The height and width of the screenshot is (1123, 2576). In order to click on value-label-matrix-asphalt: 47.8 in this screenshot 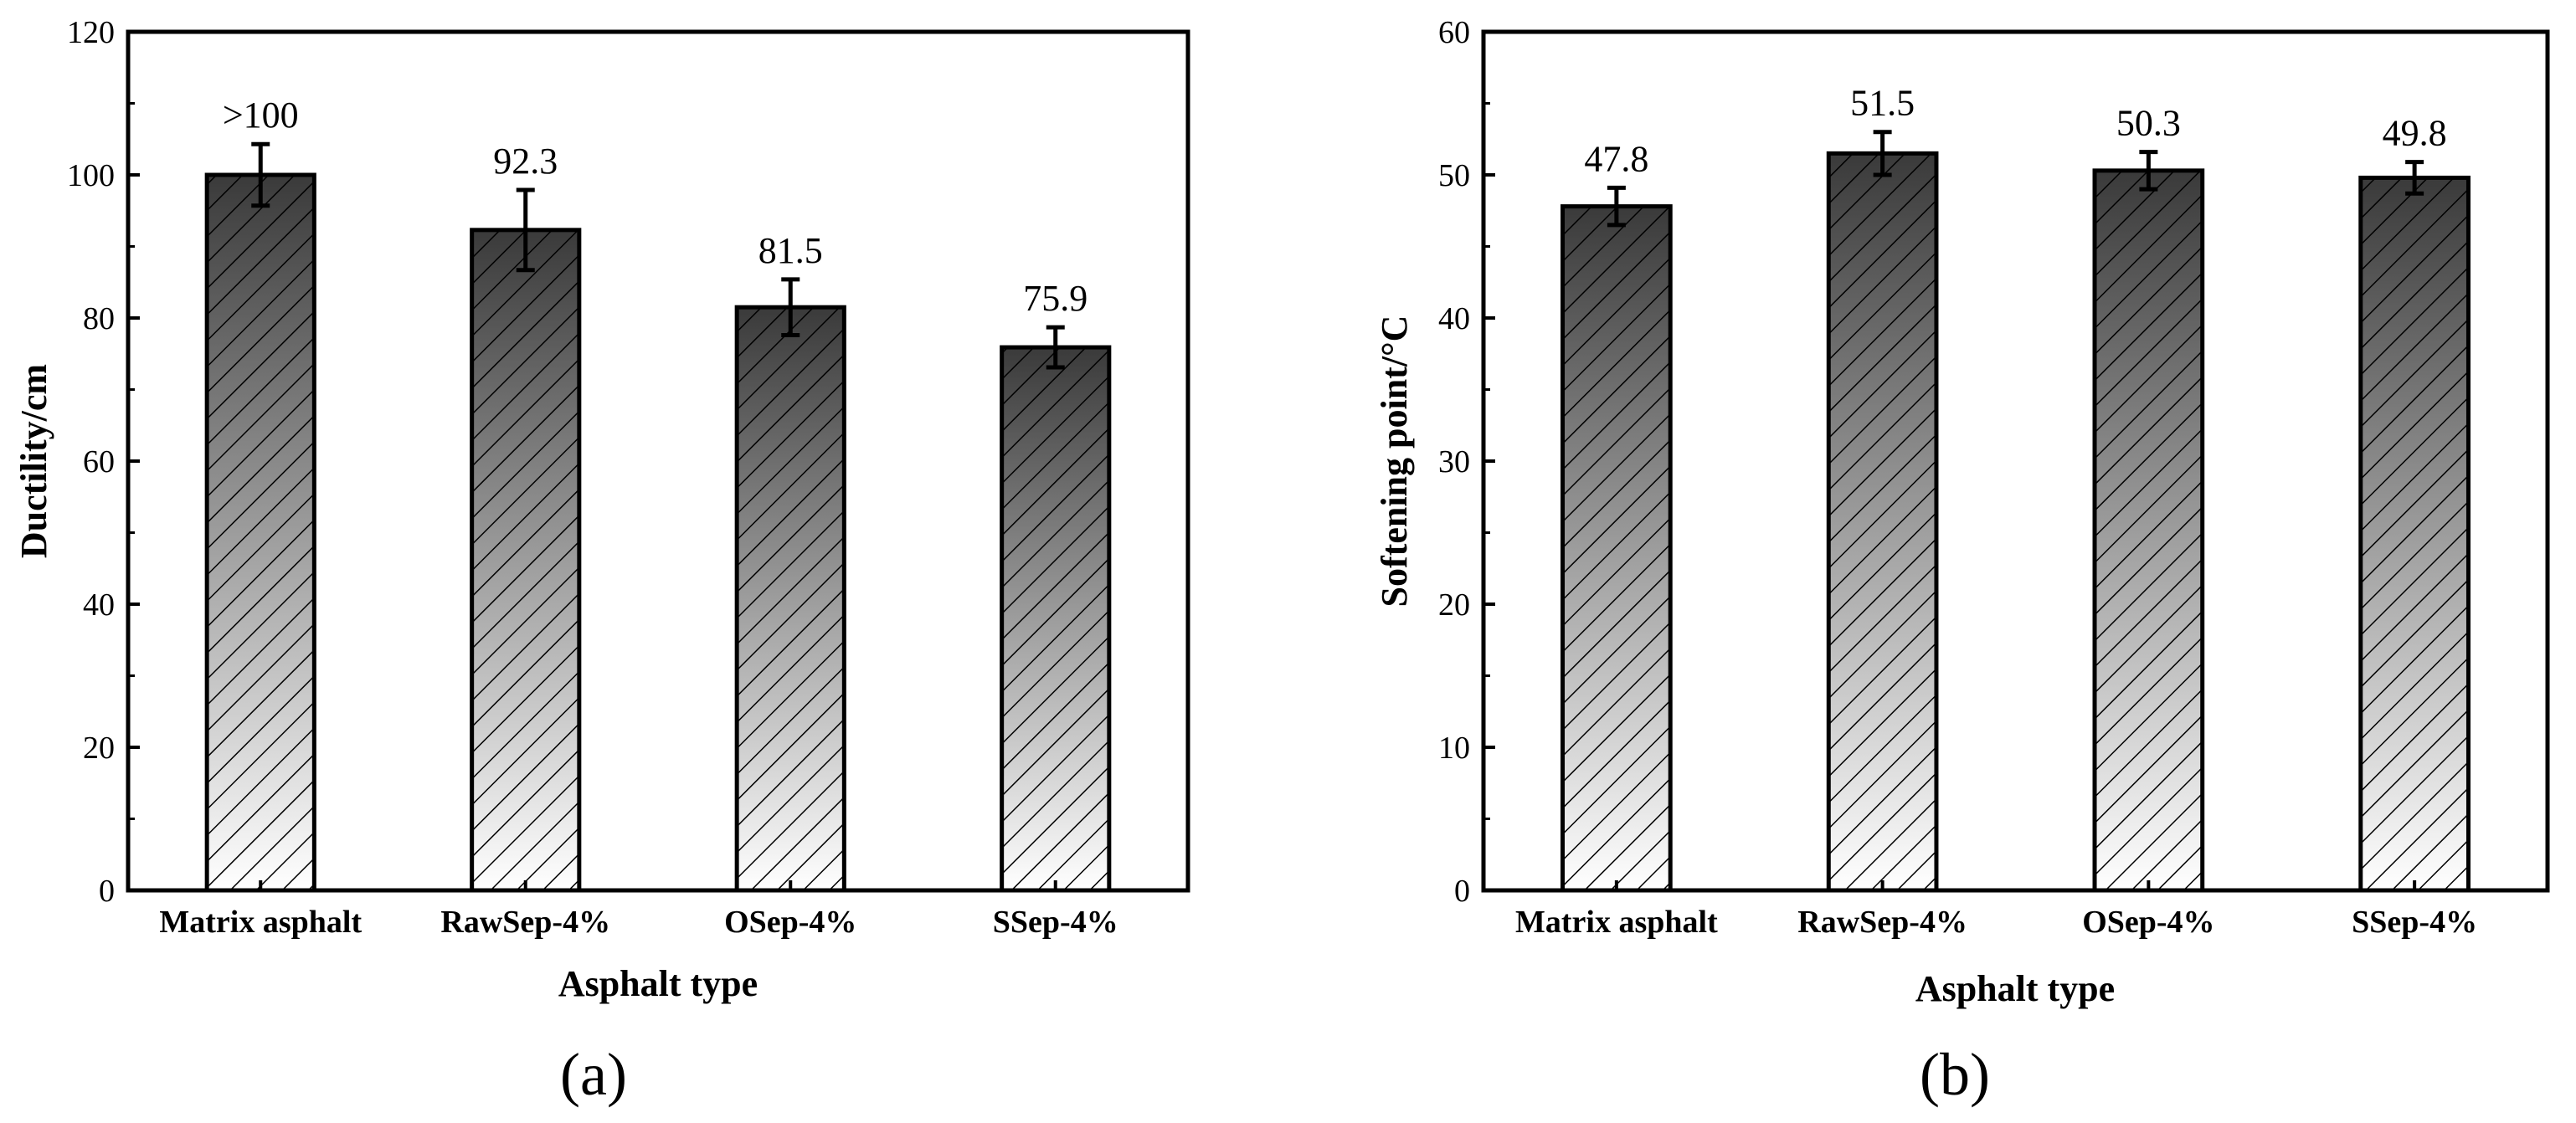, I will do `click(1616, 158)`.